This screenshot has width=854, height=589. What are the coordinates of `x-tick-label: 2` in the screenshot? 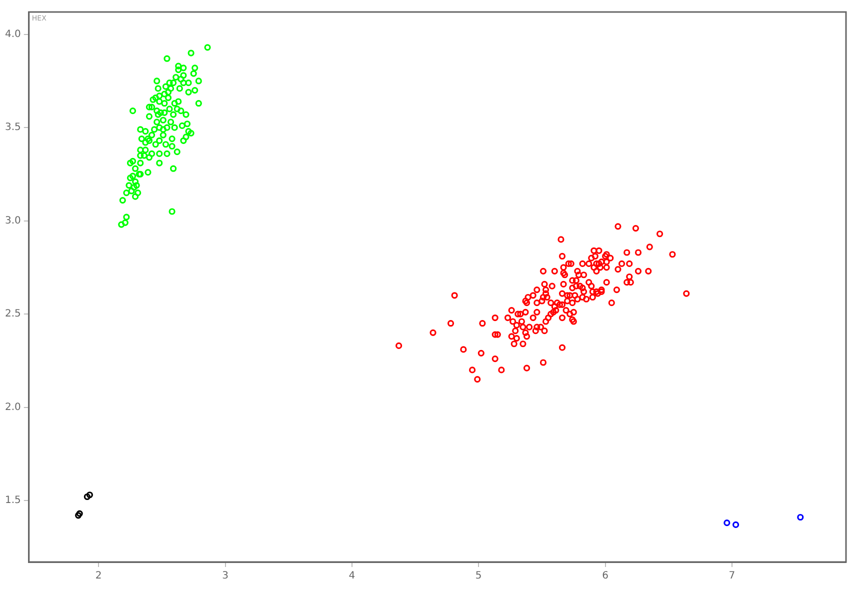 It's located at (98, 576).